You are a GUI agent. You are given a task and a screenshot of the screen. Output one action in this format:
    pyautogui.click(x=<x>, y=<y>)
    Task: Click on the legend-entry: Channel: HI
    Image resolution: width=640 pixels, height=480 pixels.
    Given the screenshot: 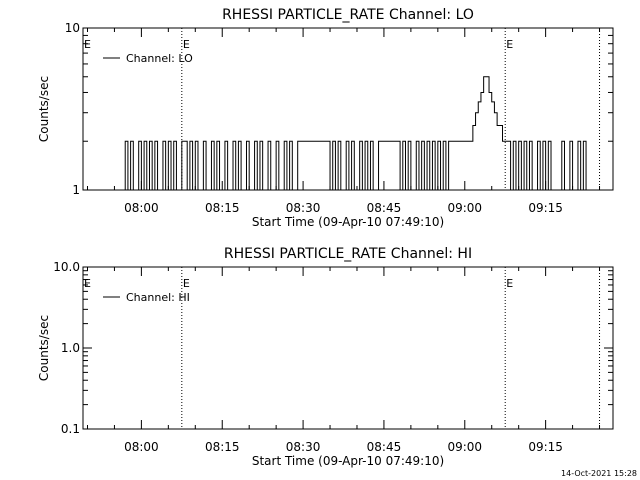 What is the action you would take?
    pyautogui.click(x=158, y=297)
    